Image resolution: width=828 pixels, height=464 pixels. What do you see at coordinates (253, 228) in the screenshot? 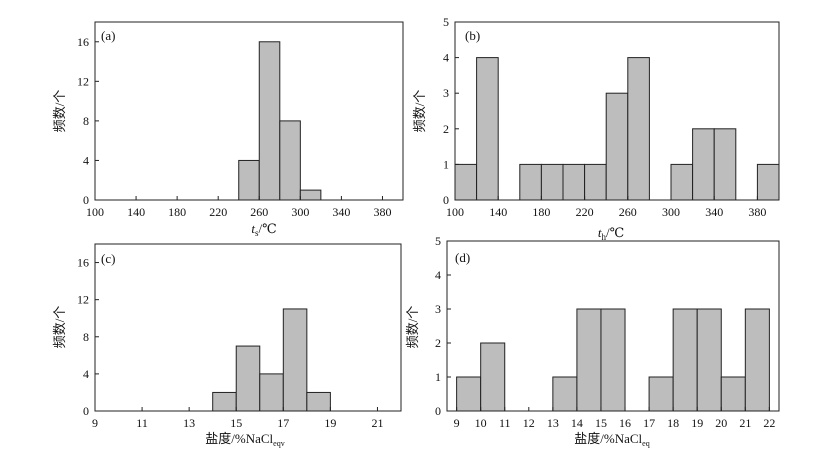
I see `panel-a-xlabel-main: t` at bounding box center [253, 228].